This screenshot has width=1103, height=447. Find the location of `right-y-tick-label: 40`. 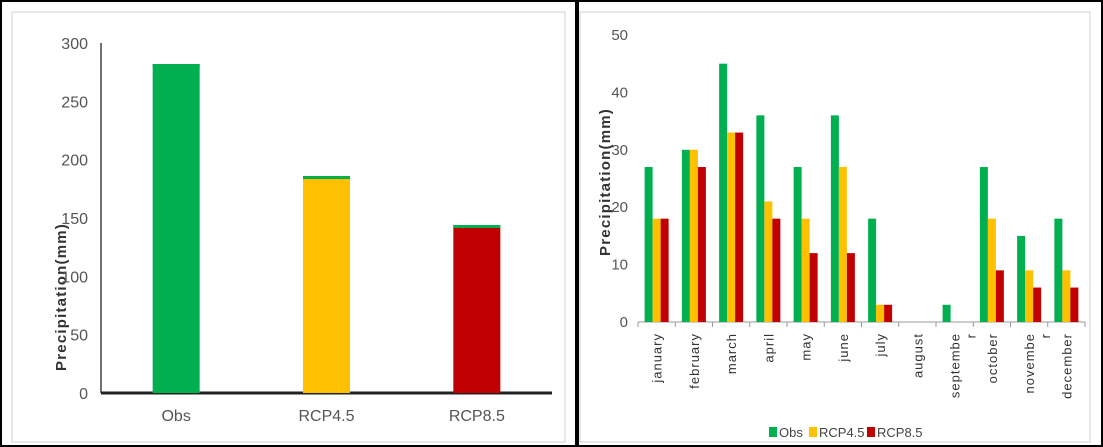

right-y-tick-label: 40 is located at coordinates (619, 92).